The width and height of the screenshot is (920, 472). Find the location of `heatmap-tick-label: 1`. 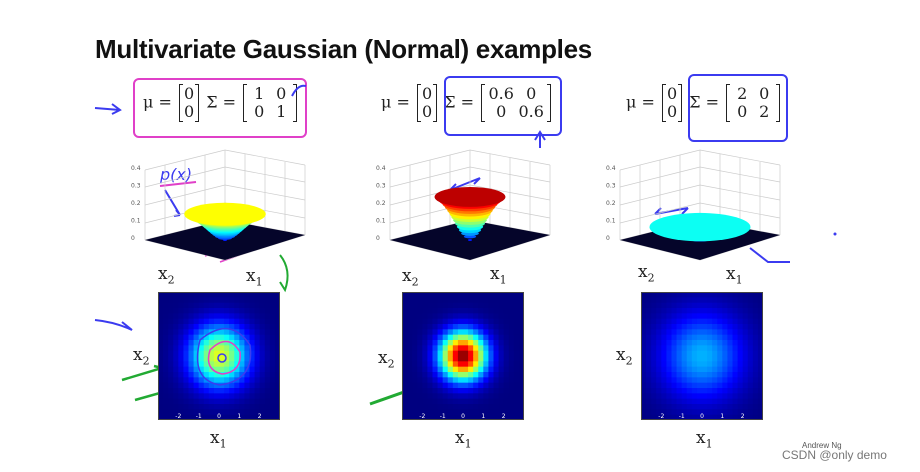

heatmap-tick-label: 1 is located at coordinates (239, 416).